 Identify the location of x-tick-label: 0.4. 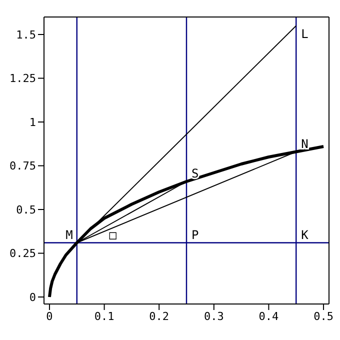
(269, 316).